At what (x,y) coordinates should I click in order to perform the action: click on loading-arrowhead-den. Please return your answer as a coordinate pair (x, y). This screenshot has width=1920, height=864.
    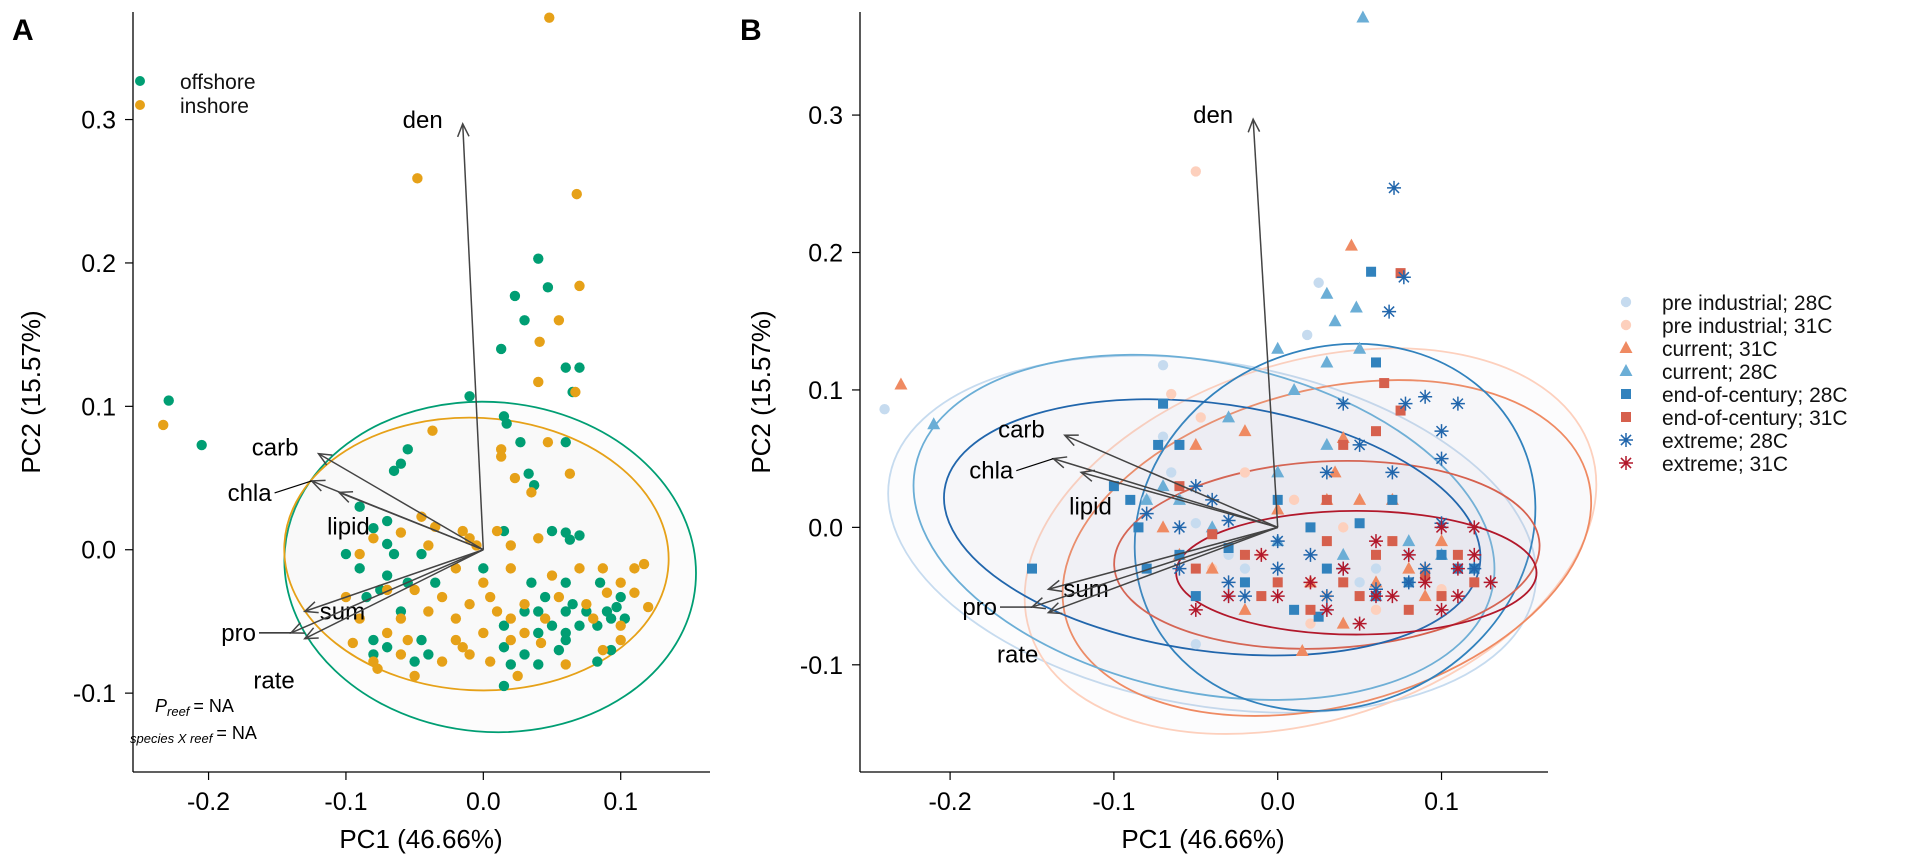
    Looking at the image, I should click on (463, 130).